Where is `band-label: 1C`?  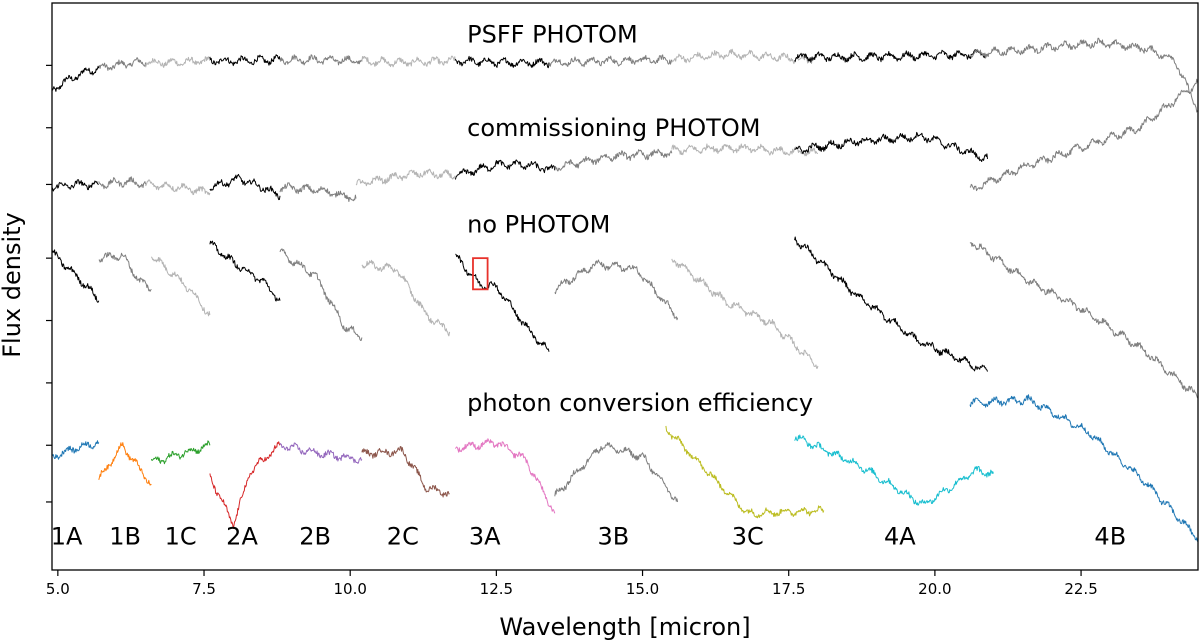 band-label: 1C is located at coordinates (181, 536).